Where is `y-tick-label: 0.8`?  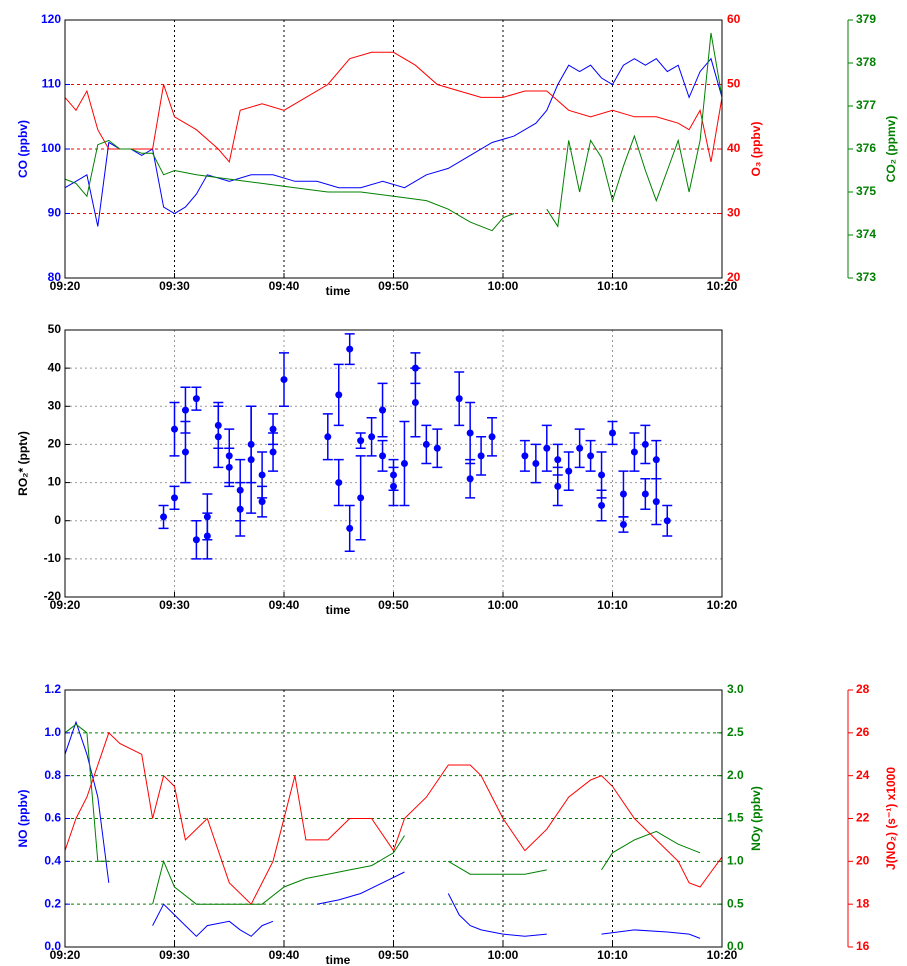 y-tick-label: 0.8 is located at coordinates (52, 775).